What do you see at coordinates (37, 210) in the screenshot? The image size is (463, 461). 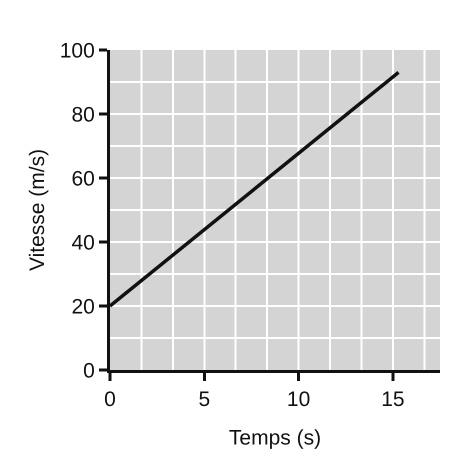 I see `y-axis-title: Vitesse (m/s)` at bounding box center [37, 210].